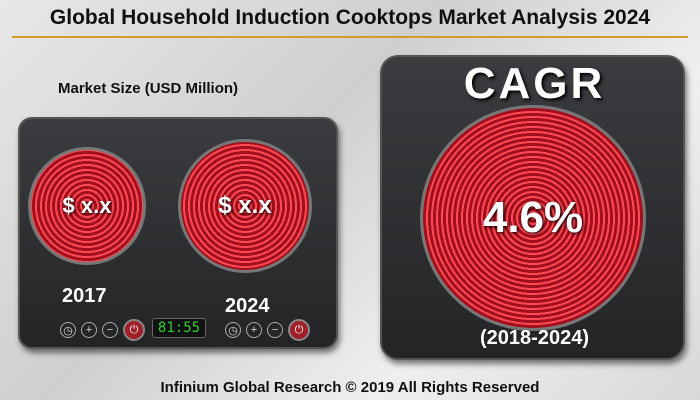 The height and width of the screenshot is (400, 700). I want to click on timer-display: 81:55, so click(179, 328).